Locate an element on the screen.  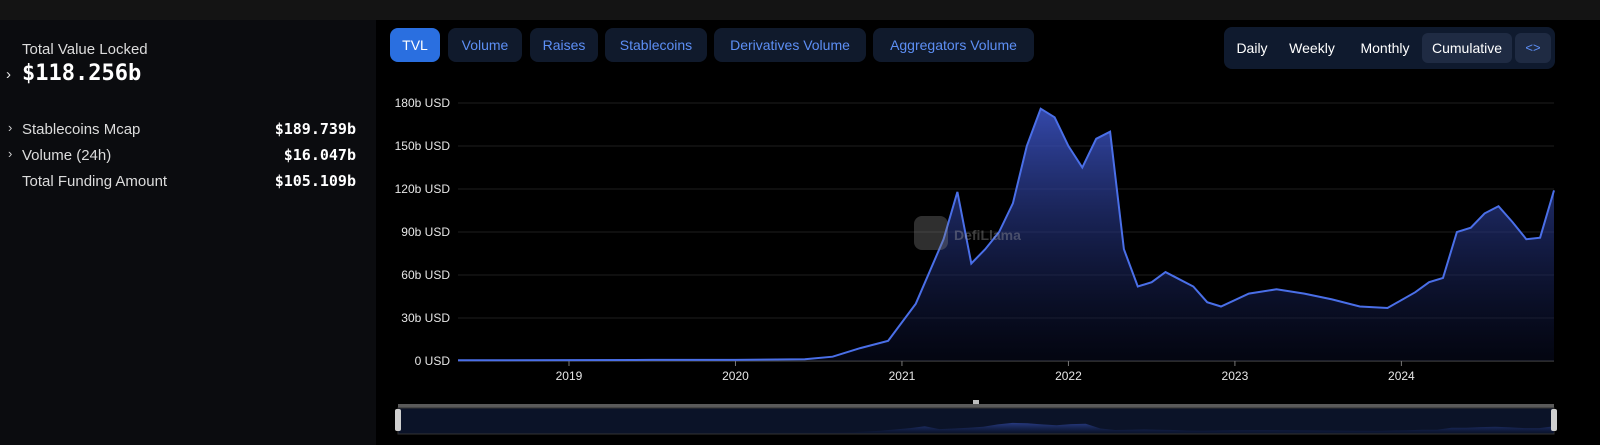
code-embed-icon: <> is located at coordinates (1533, 48).